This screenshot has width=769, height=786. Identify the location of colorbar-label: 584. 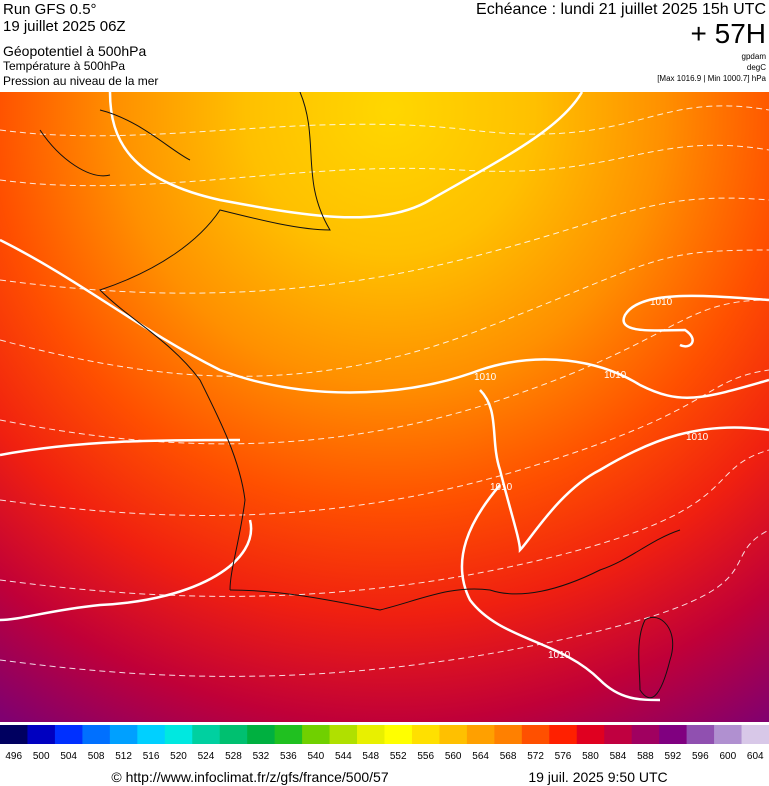
(618, 756).